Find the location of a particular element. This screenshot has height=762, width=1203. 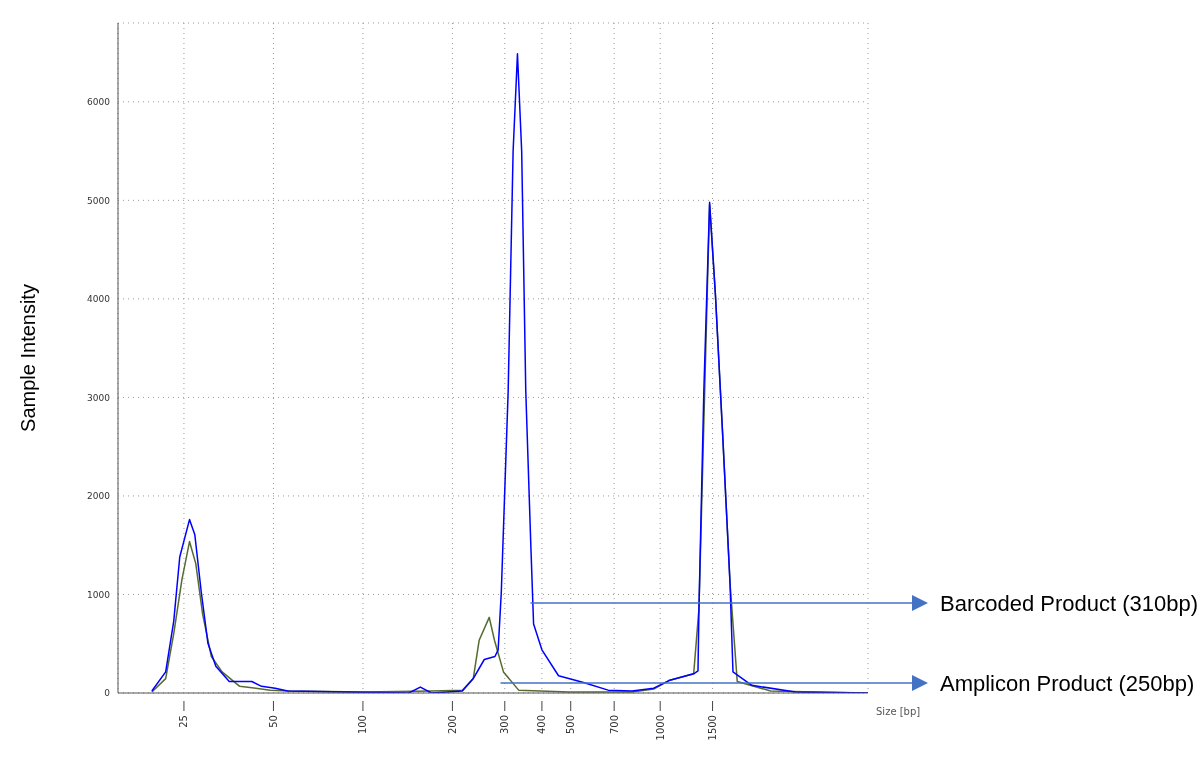

x-axis-title: Size [bp] is located at coordinates (898, 711).